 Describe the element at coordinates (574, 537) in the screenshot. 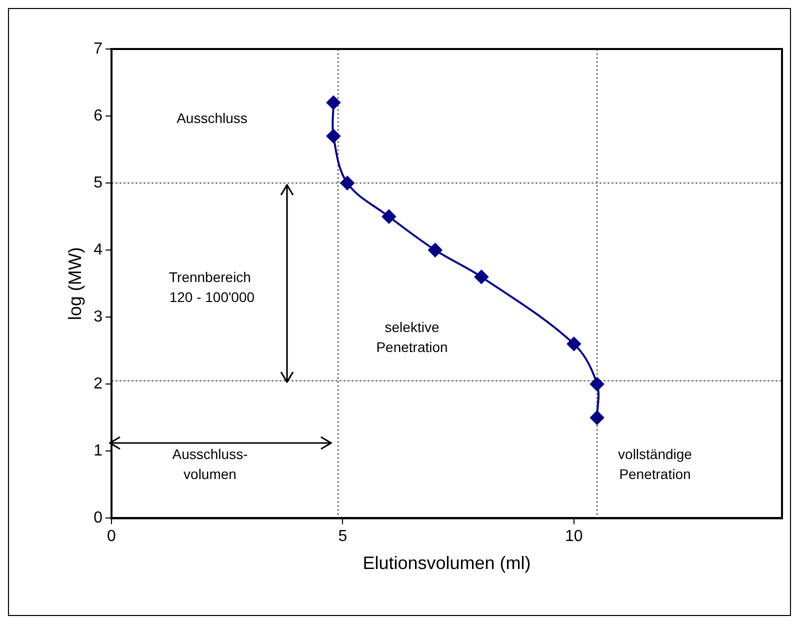

I see `x-tick-label: 10` at that location.